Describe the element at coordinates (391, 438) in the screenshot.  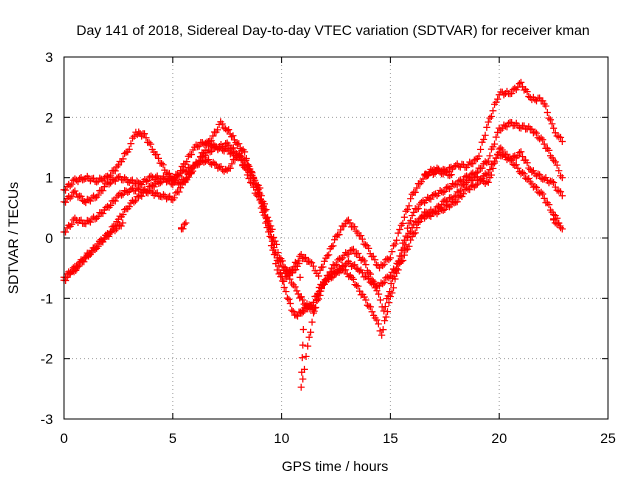
I see `x-tick-label: 15` at that location.